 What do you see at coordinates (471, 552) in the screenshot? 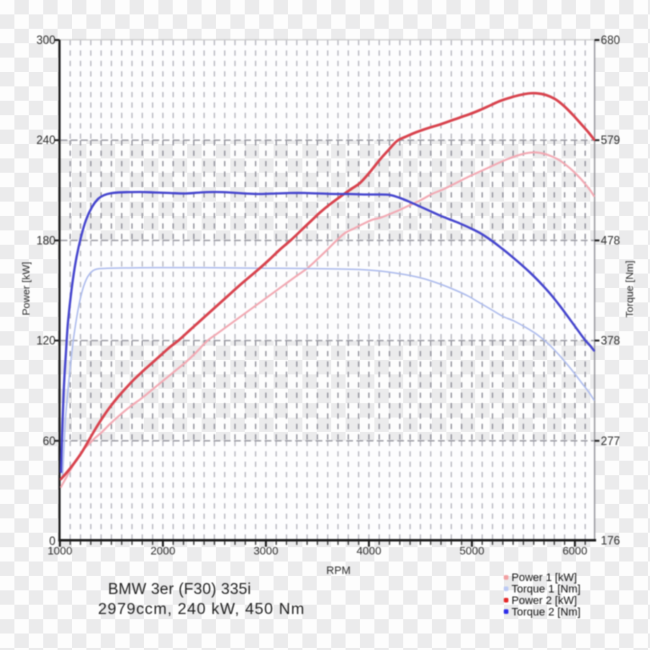
I see `svg-text: 5000` at bounding box center [471, 552].